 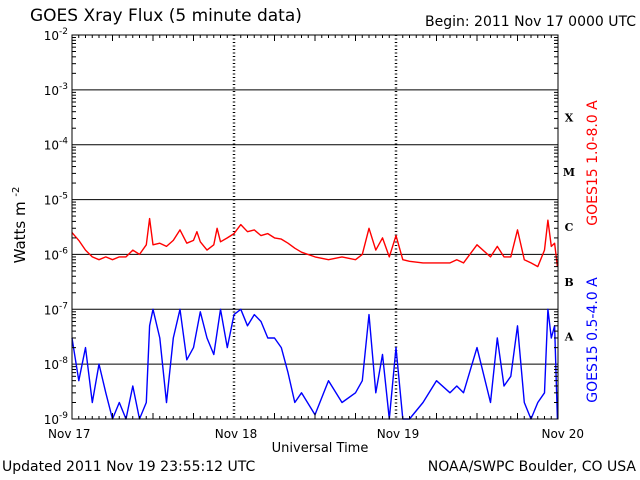 I want to click on x-tick-label: Nov 17, so click(x=69, y=434).